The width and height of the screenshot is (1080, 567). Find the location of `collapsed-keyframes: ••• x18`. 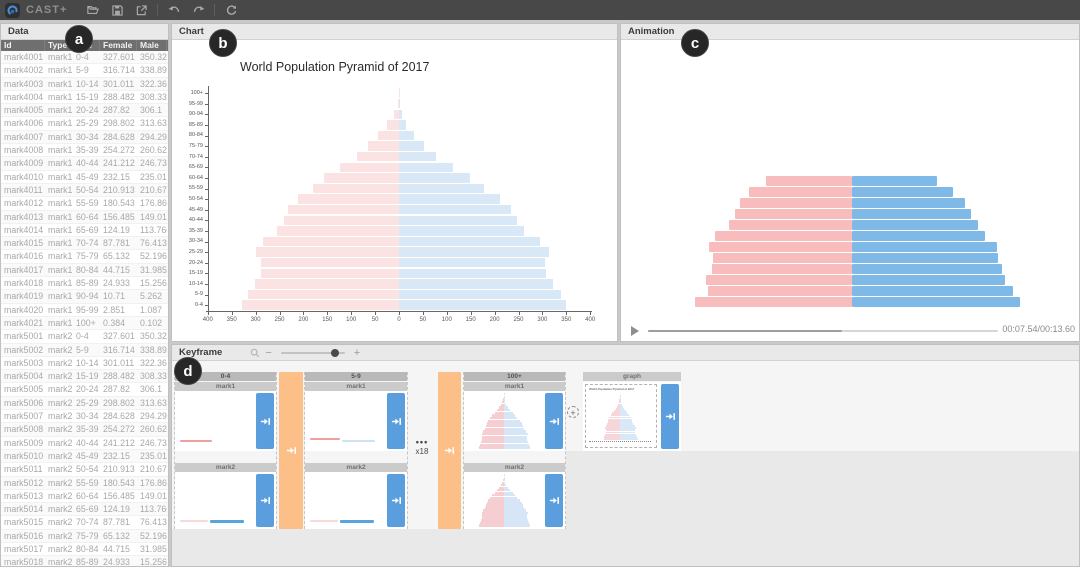

collapsed-keyframes: ••• x18 is located at coordinates (422, 446).